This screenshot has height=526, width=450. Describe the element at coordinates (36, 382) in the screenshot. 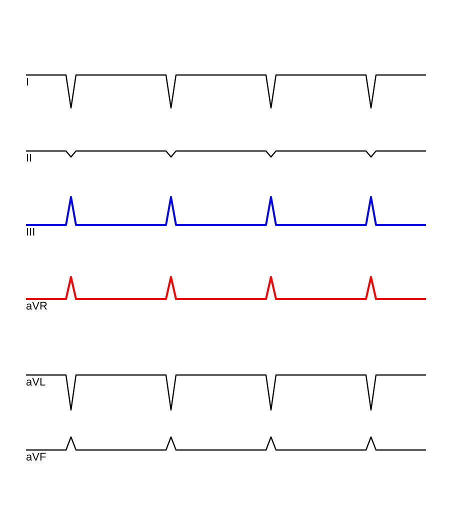

I see `series-label: aVL` at that location.